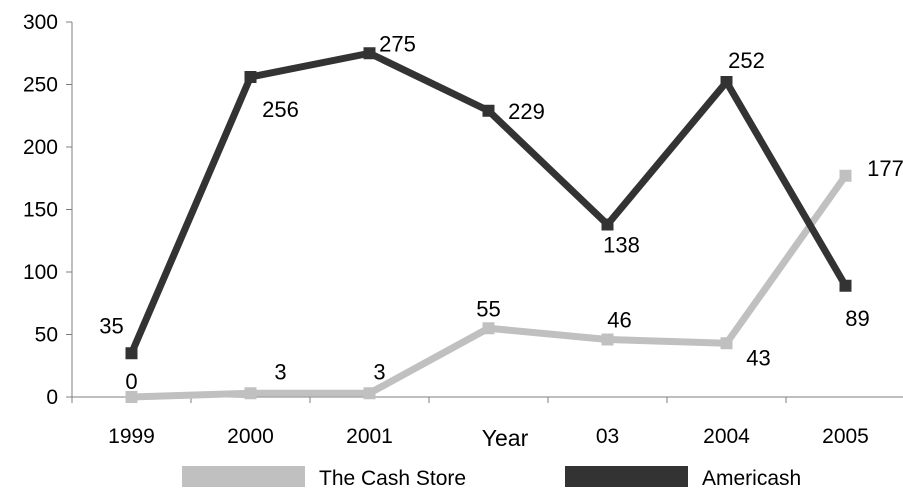 The image size is (903, 493). I want to click on data-label: 256, so click(280, 109).